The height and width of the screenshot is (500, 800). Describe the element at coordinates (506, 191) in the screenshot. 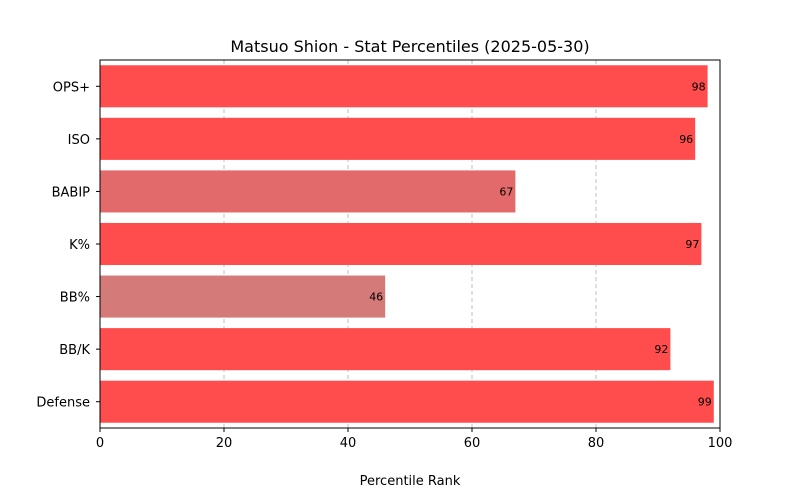

I see `value-label-babip: 67` at that location.